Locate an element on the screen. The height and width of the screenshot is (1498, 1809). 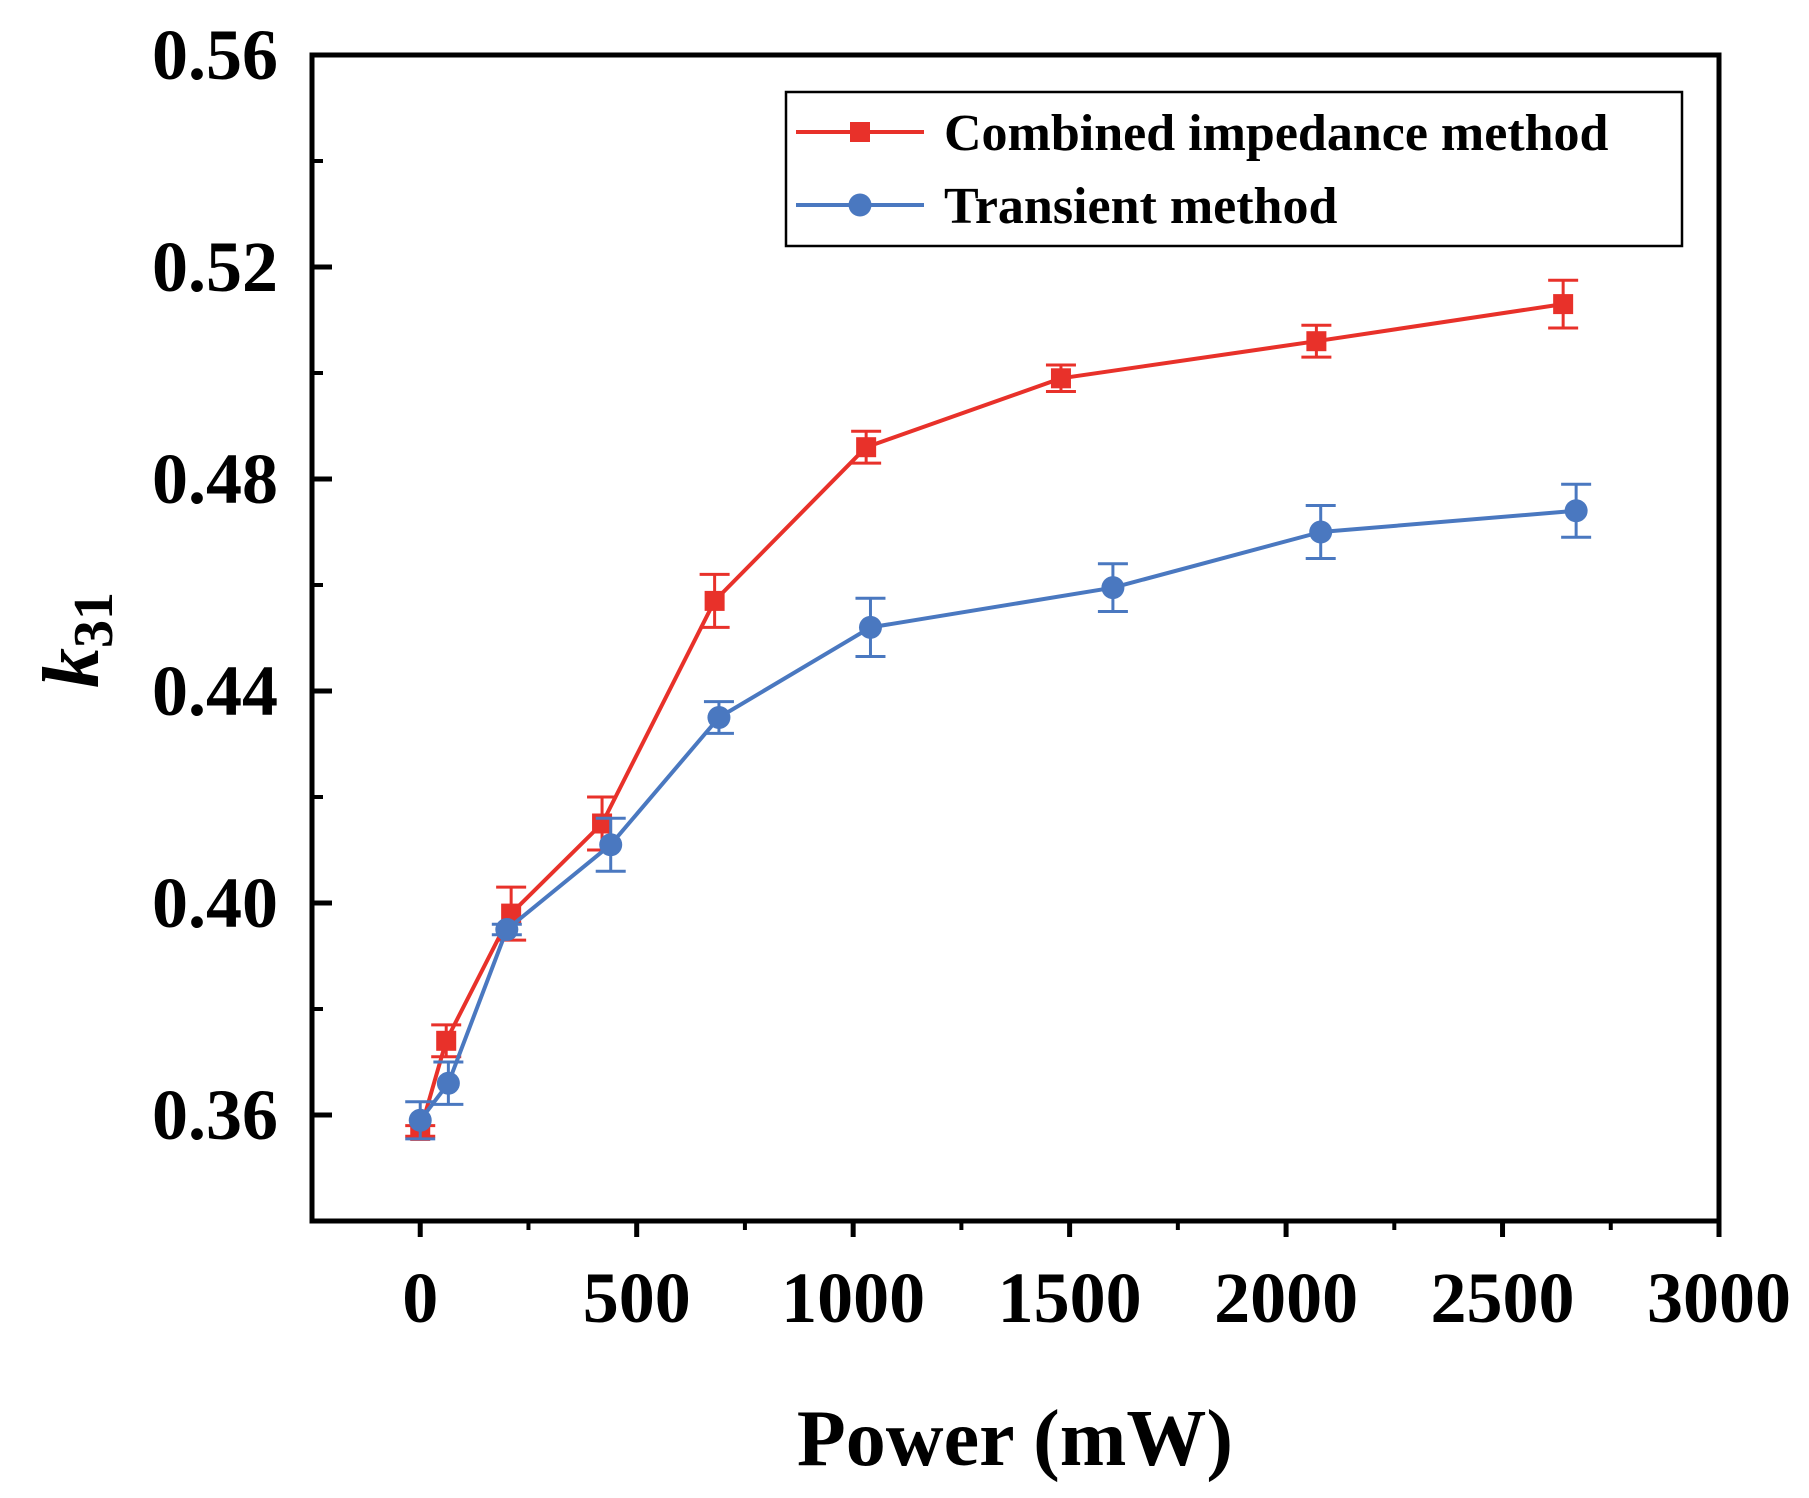
y-axis-title: k31 is located at coordinates (76, 640).